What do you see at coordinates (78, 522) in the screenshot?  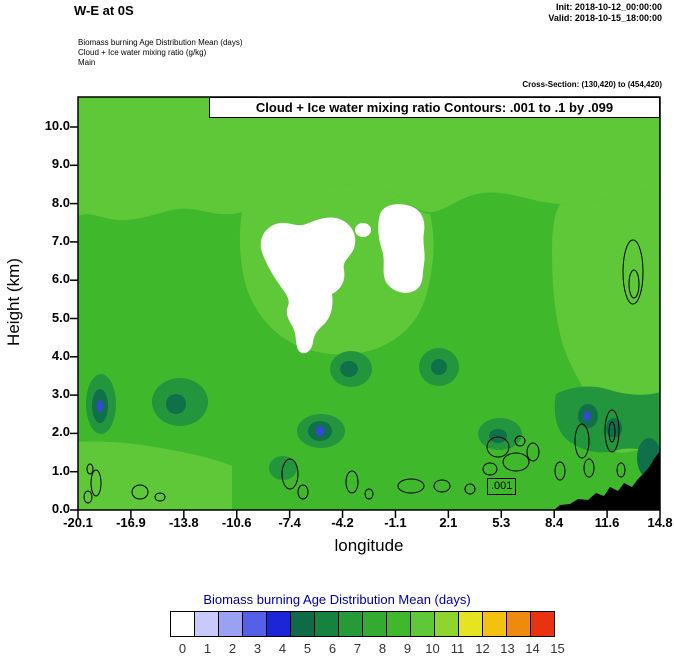 I see `x-tick-label: -20.1` at bounding box center [78, 522].